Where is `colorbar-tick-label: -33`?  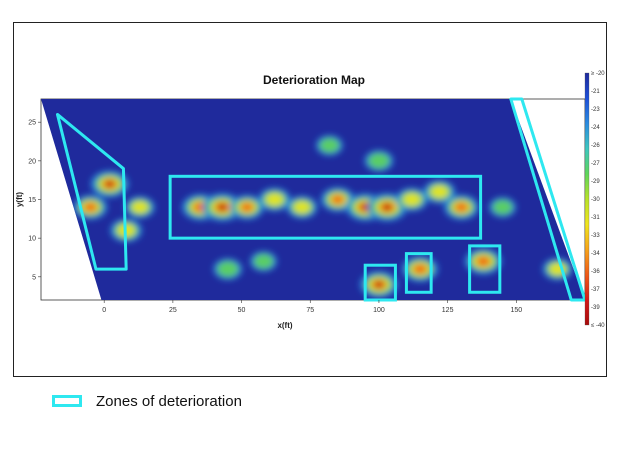 colorbar-tick-label: -33 is located at coordinates (595, 236).